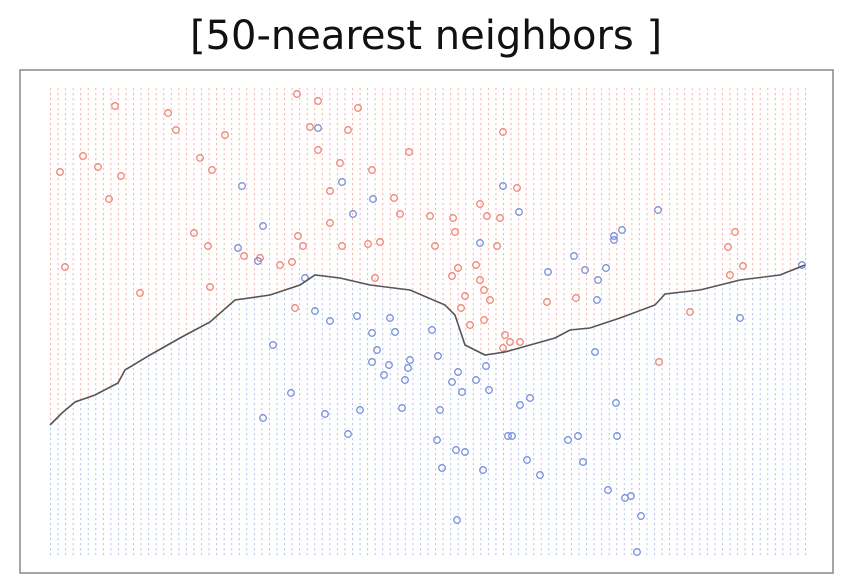 The image size is (852, 583). Describe the element at coordinates (426, 36) in the screenshot. I see `chart-title: [50-nearest neighbors ]` at that location.